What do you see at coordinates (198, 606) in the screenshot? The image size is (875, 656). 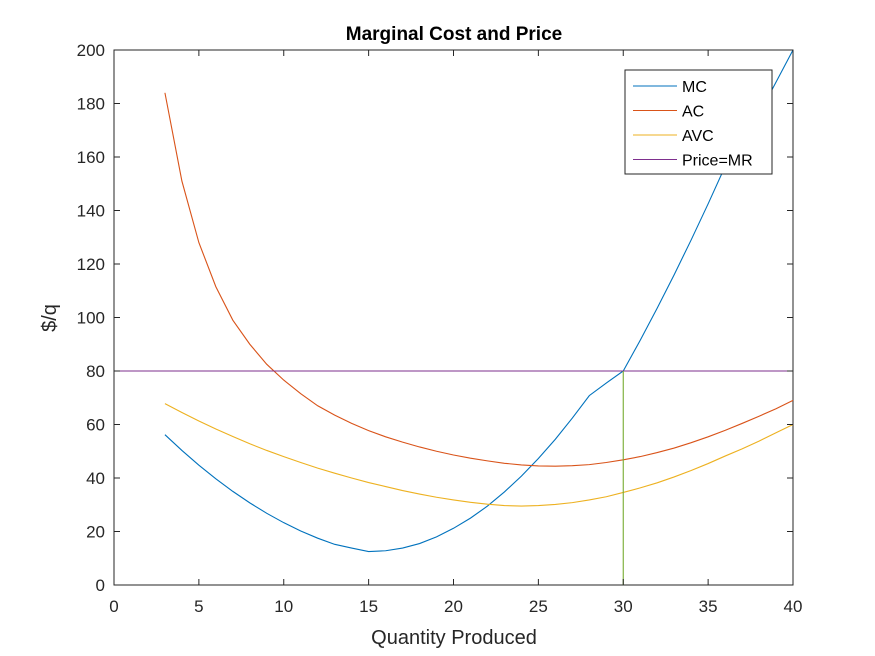 I see `x-tick-label: 5` at bounding box center [198, 606].